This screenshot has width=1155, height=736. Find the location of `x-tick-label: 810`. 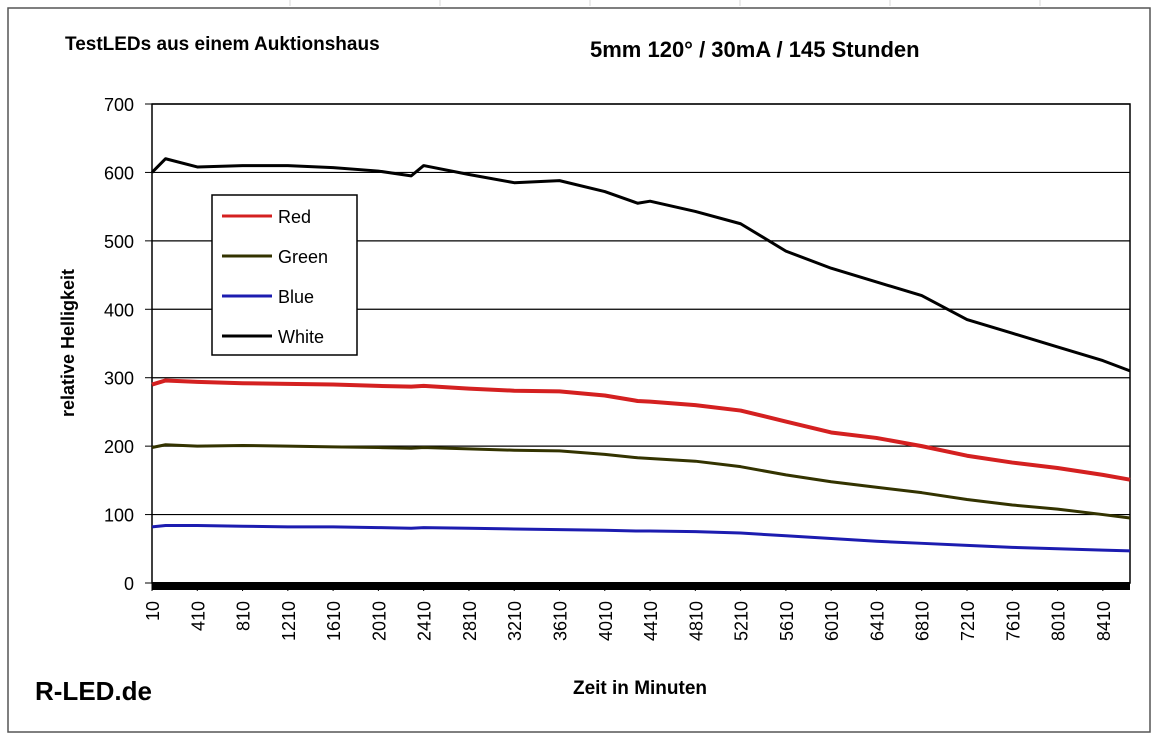

x-tick-label: 810 is located at coordinates (244, 616).